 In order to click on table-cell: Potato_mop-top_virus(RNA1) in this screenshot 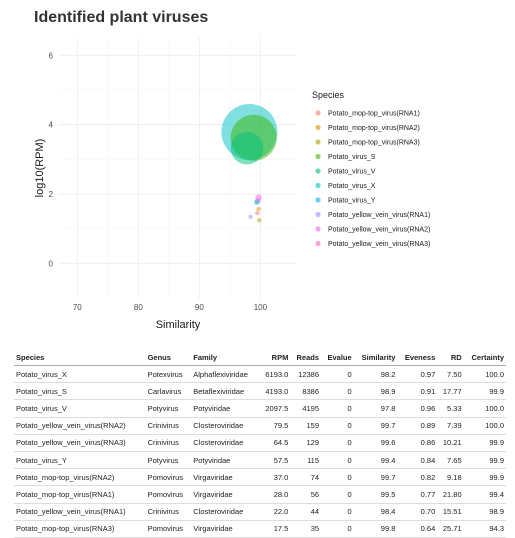, I will do `click(80, 494)`.